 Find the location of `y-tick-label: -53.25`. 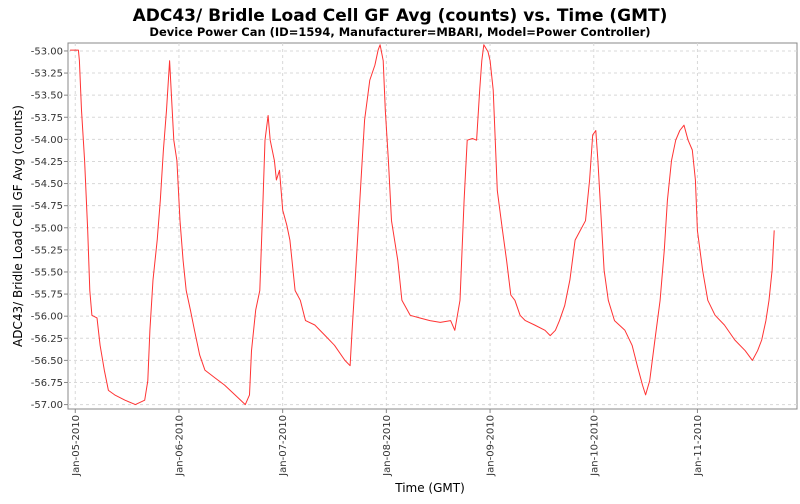

y-tick-label: -53.25 is located at coordinates (47, 74).